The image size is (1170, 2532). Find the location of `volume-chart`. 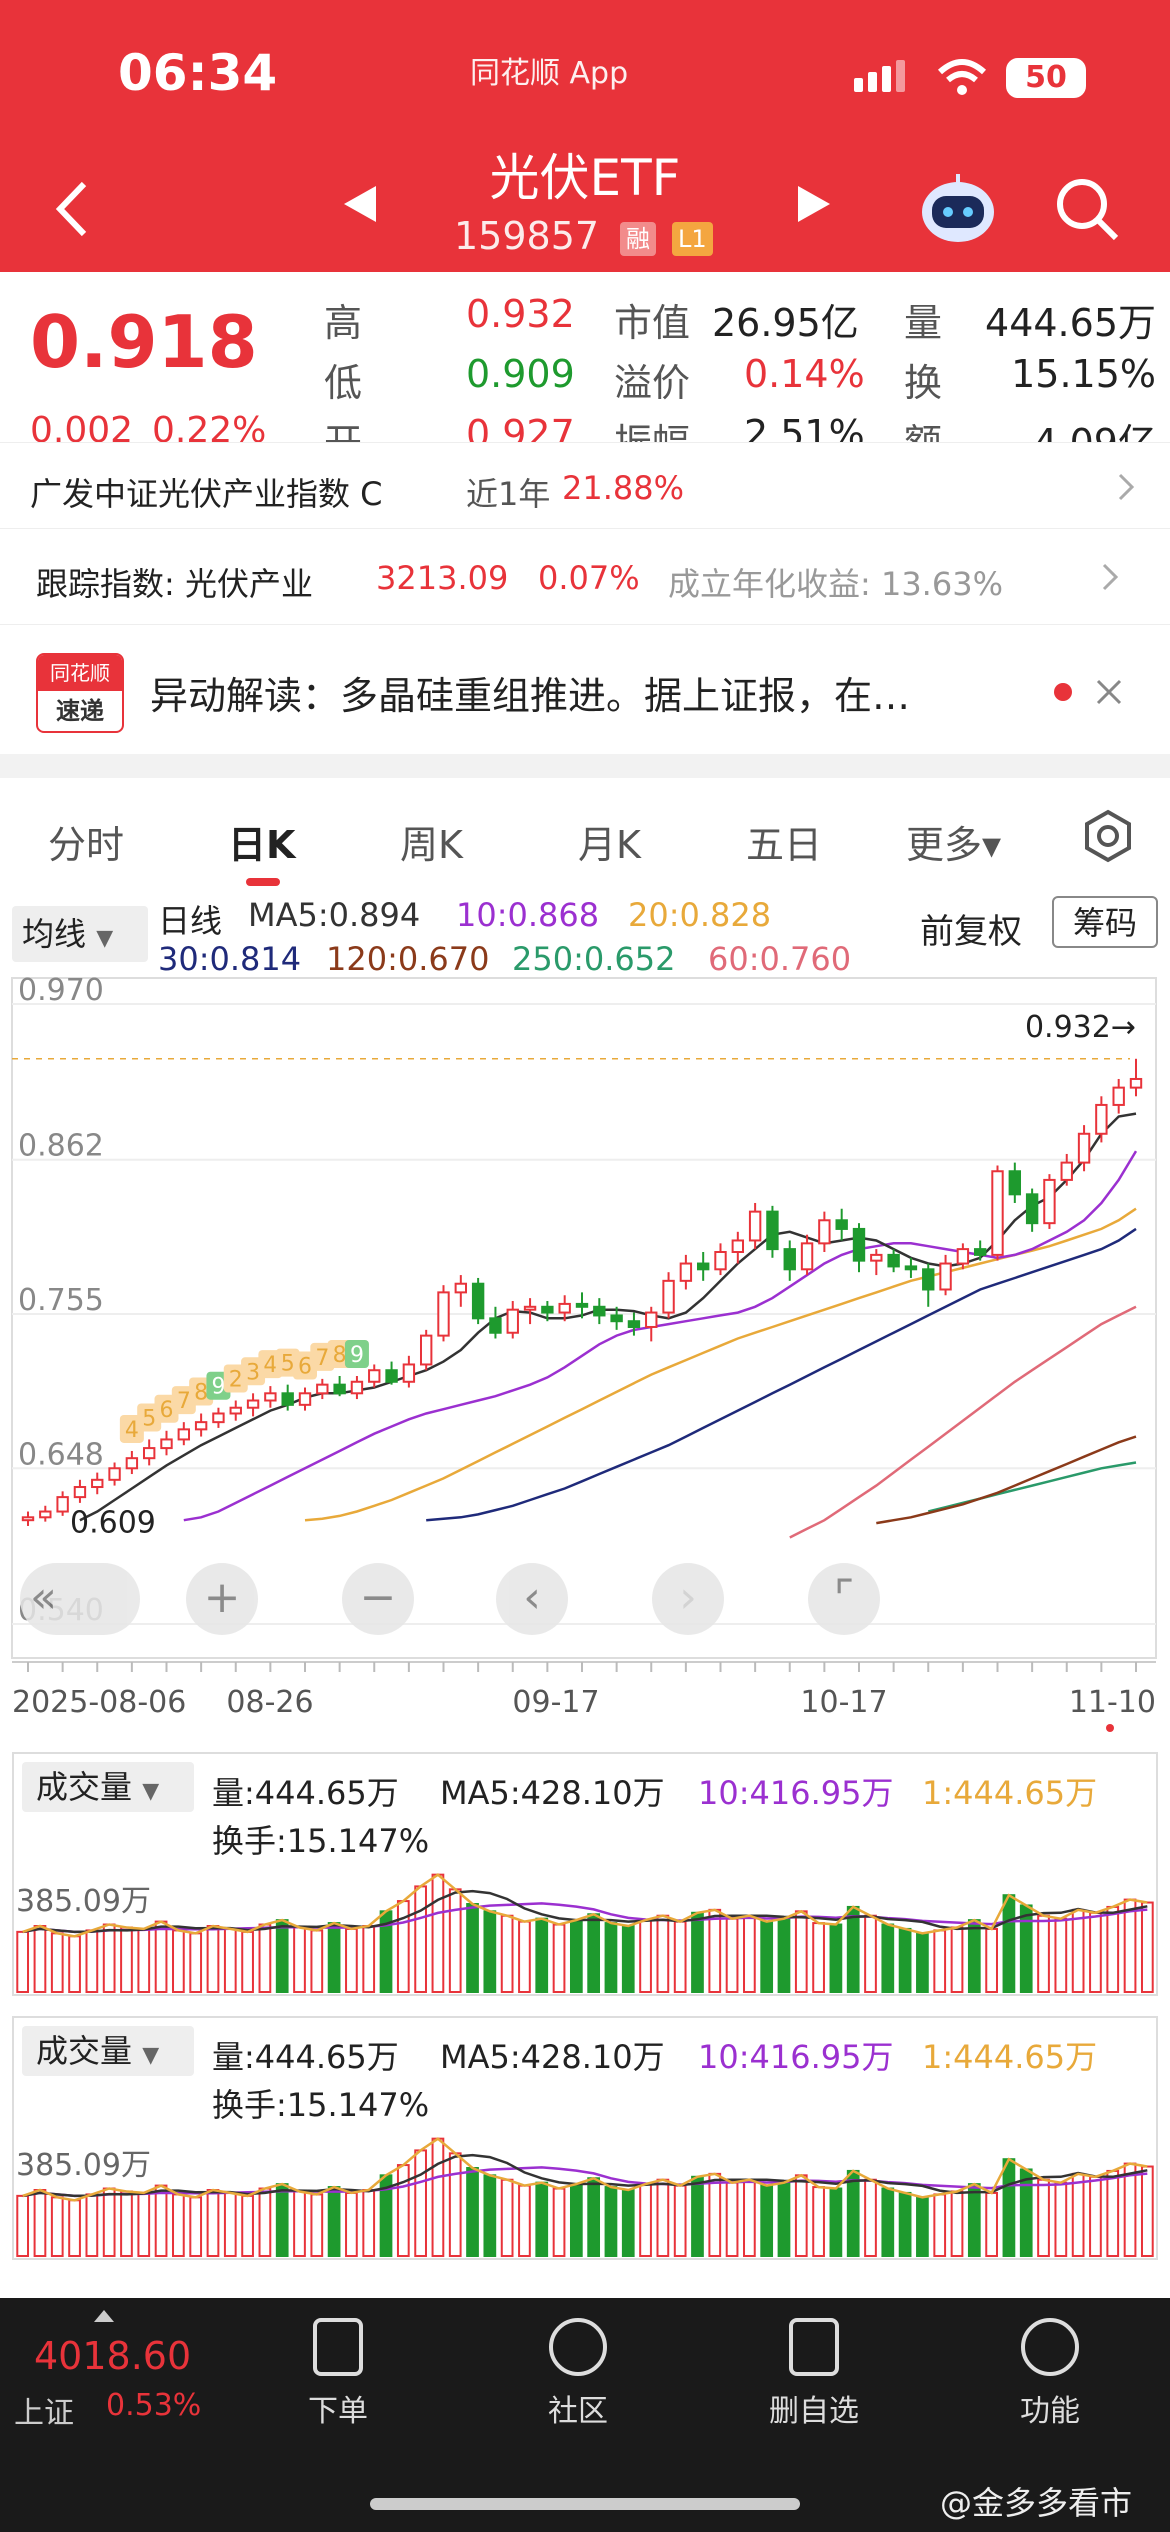

volume-chart is located at coordinates (585, 1922).